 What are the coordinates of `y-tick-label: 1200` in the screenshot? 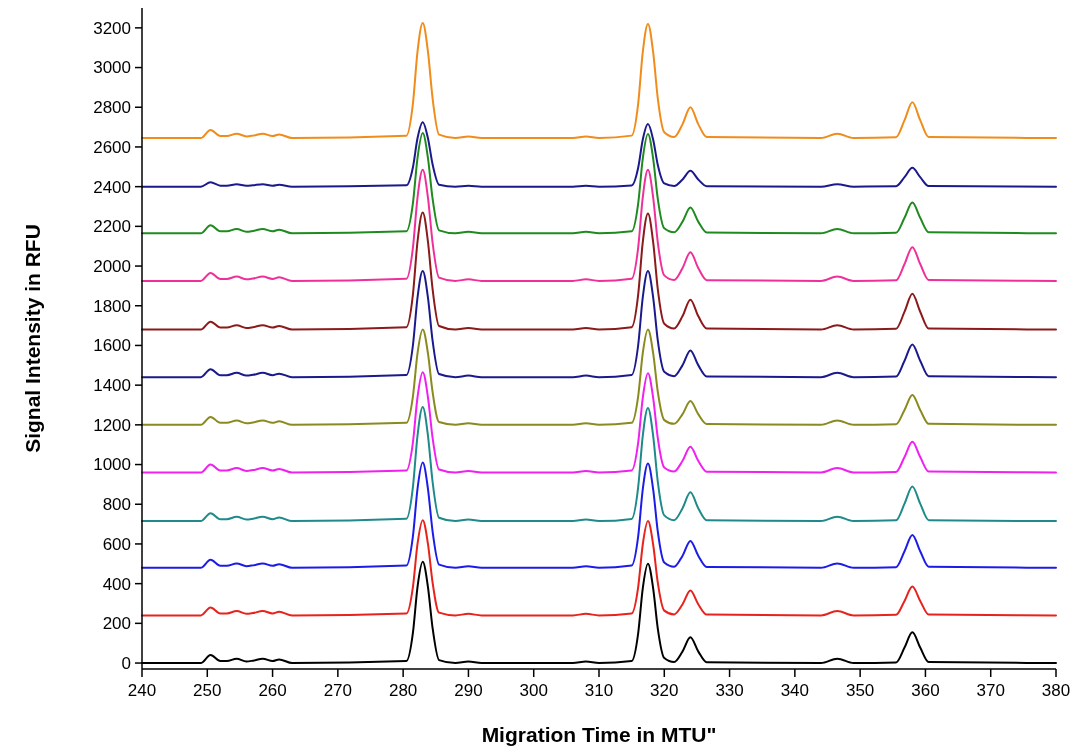 It's located at (112, 425).